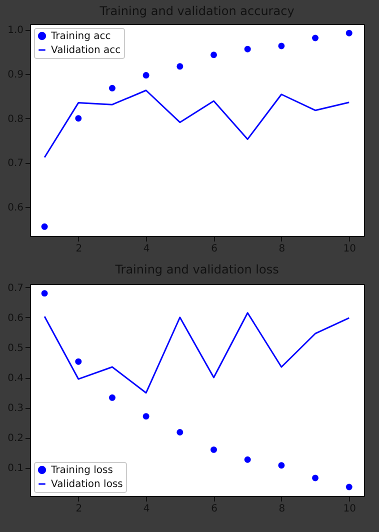 This screenshot has height=532, width=379. I want to click on legend-label: Training loss, so click(81, 470).